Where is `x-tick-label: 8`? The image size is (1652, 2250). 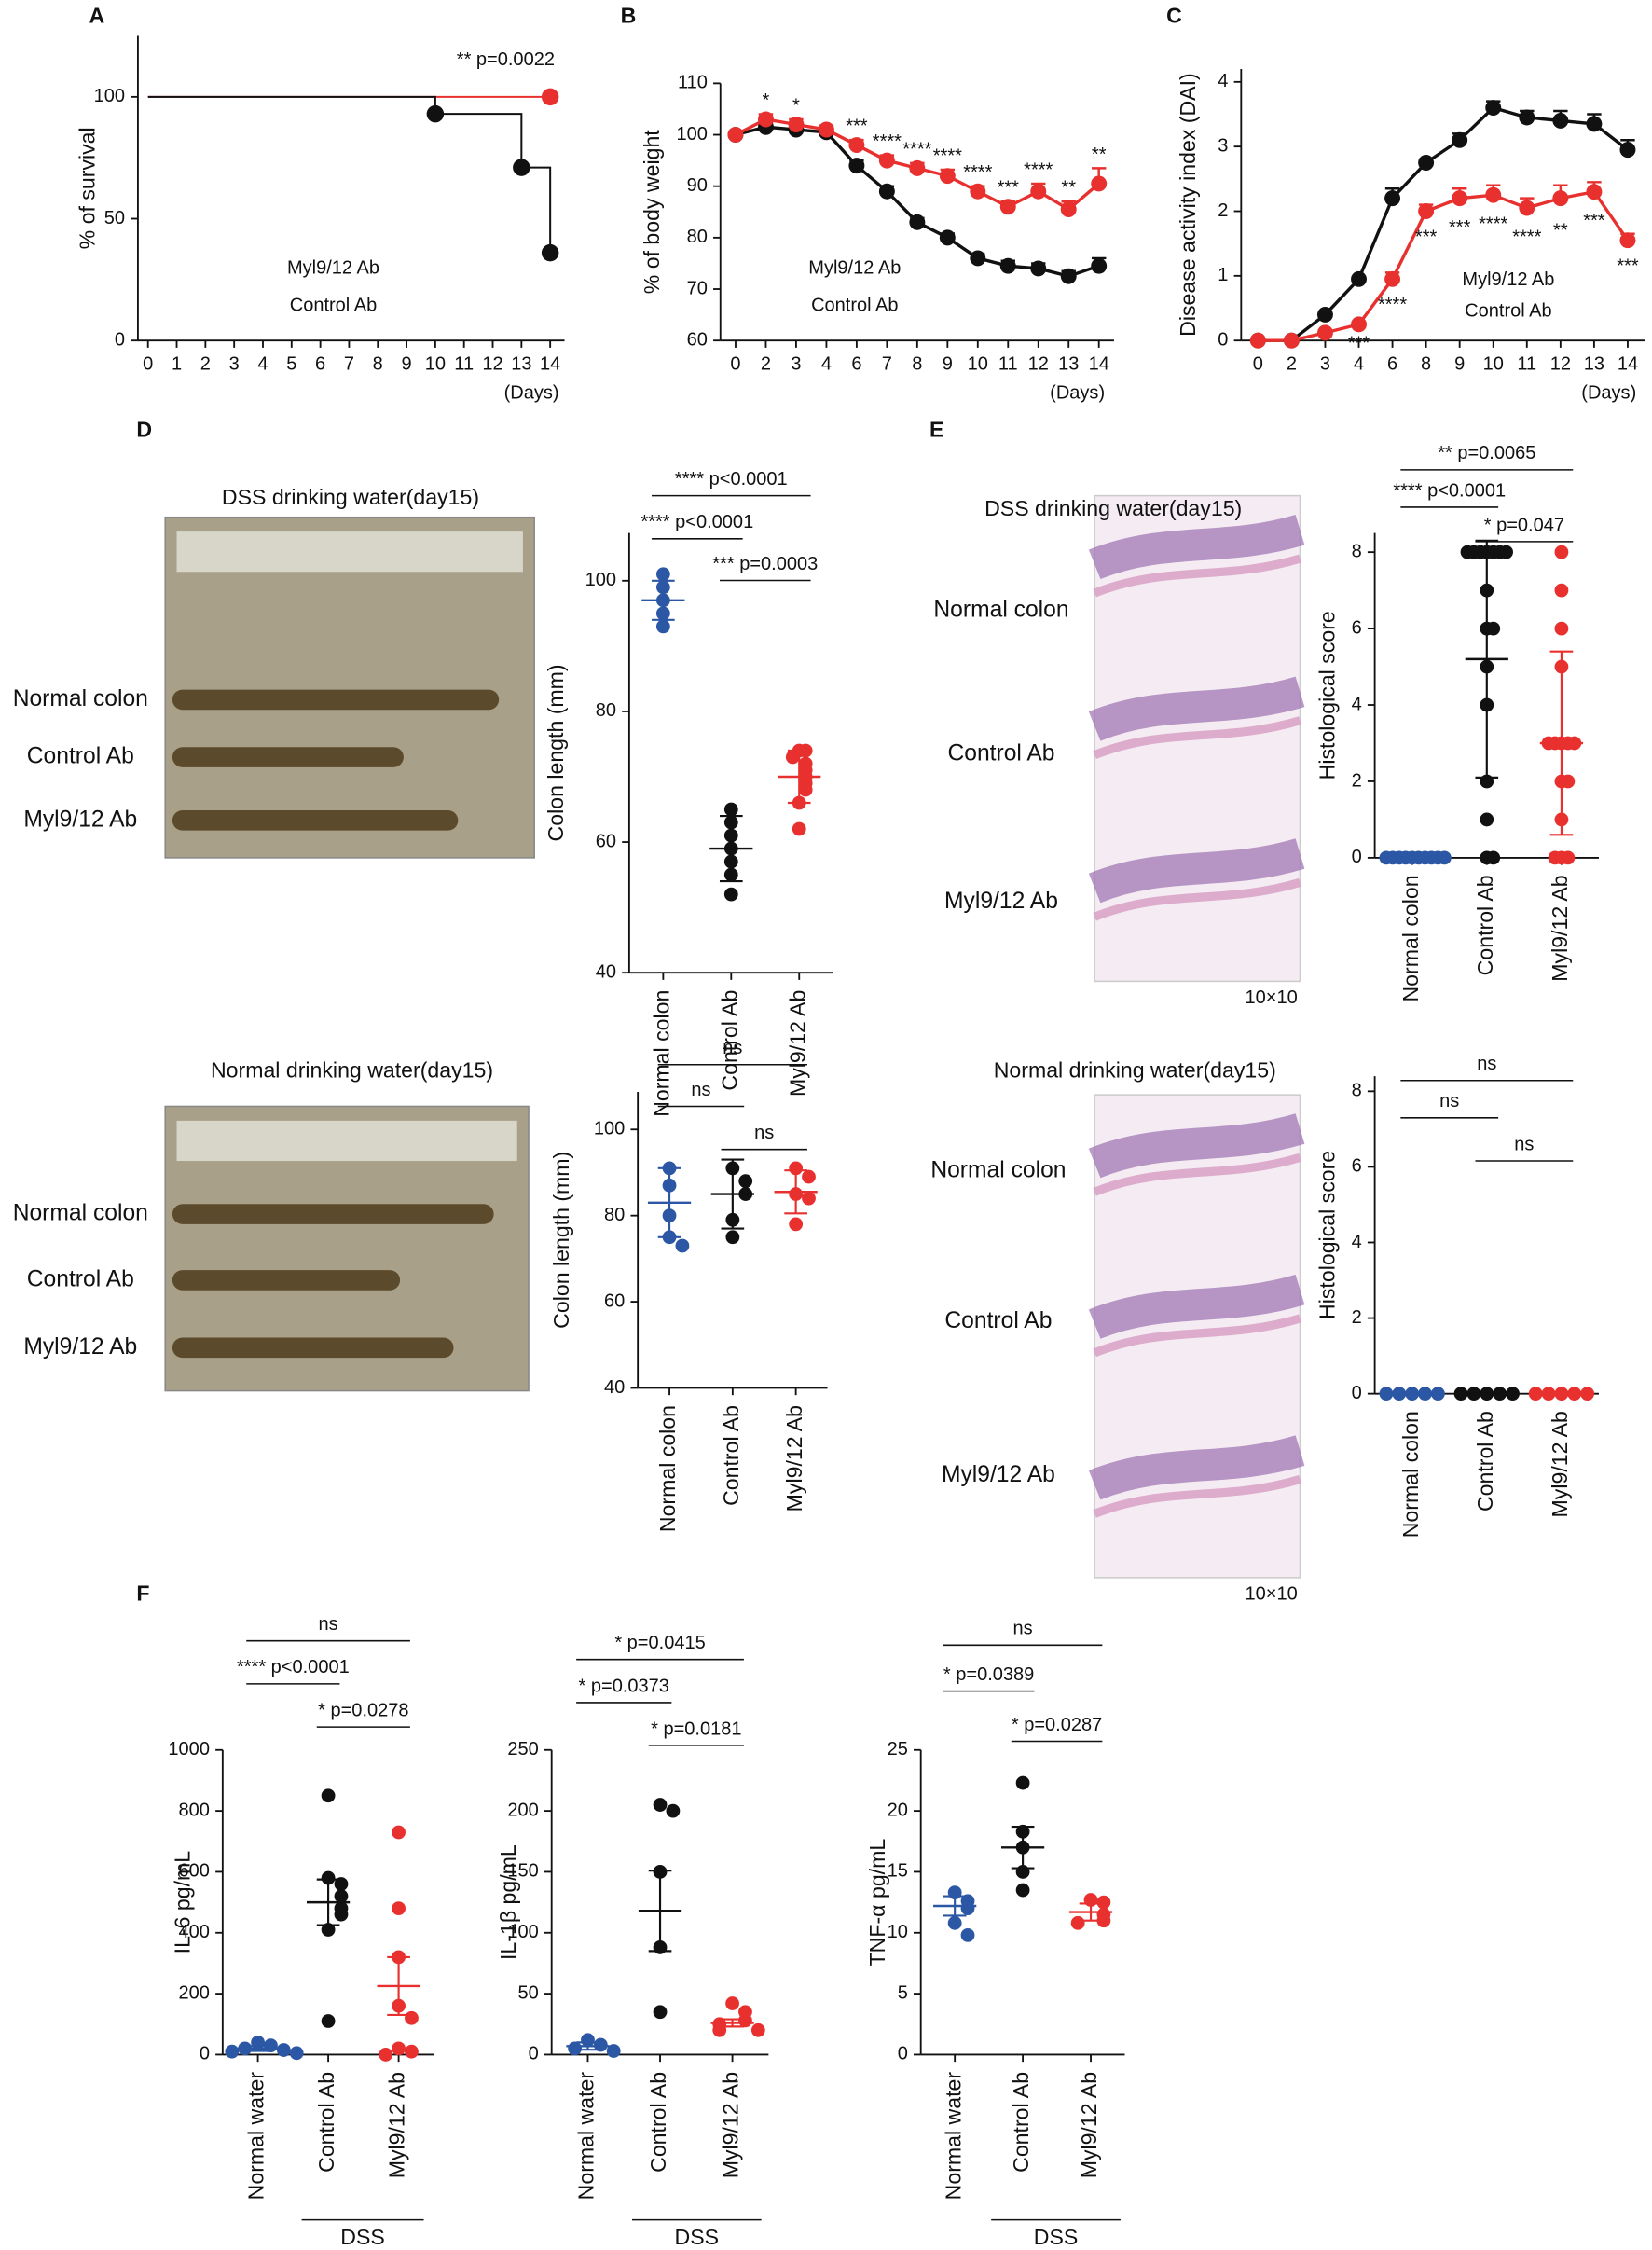 x-tick-label: 8 is located at coordinates (378, 364).